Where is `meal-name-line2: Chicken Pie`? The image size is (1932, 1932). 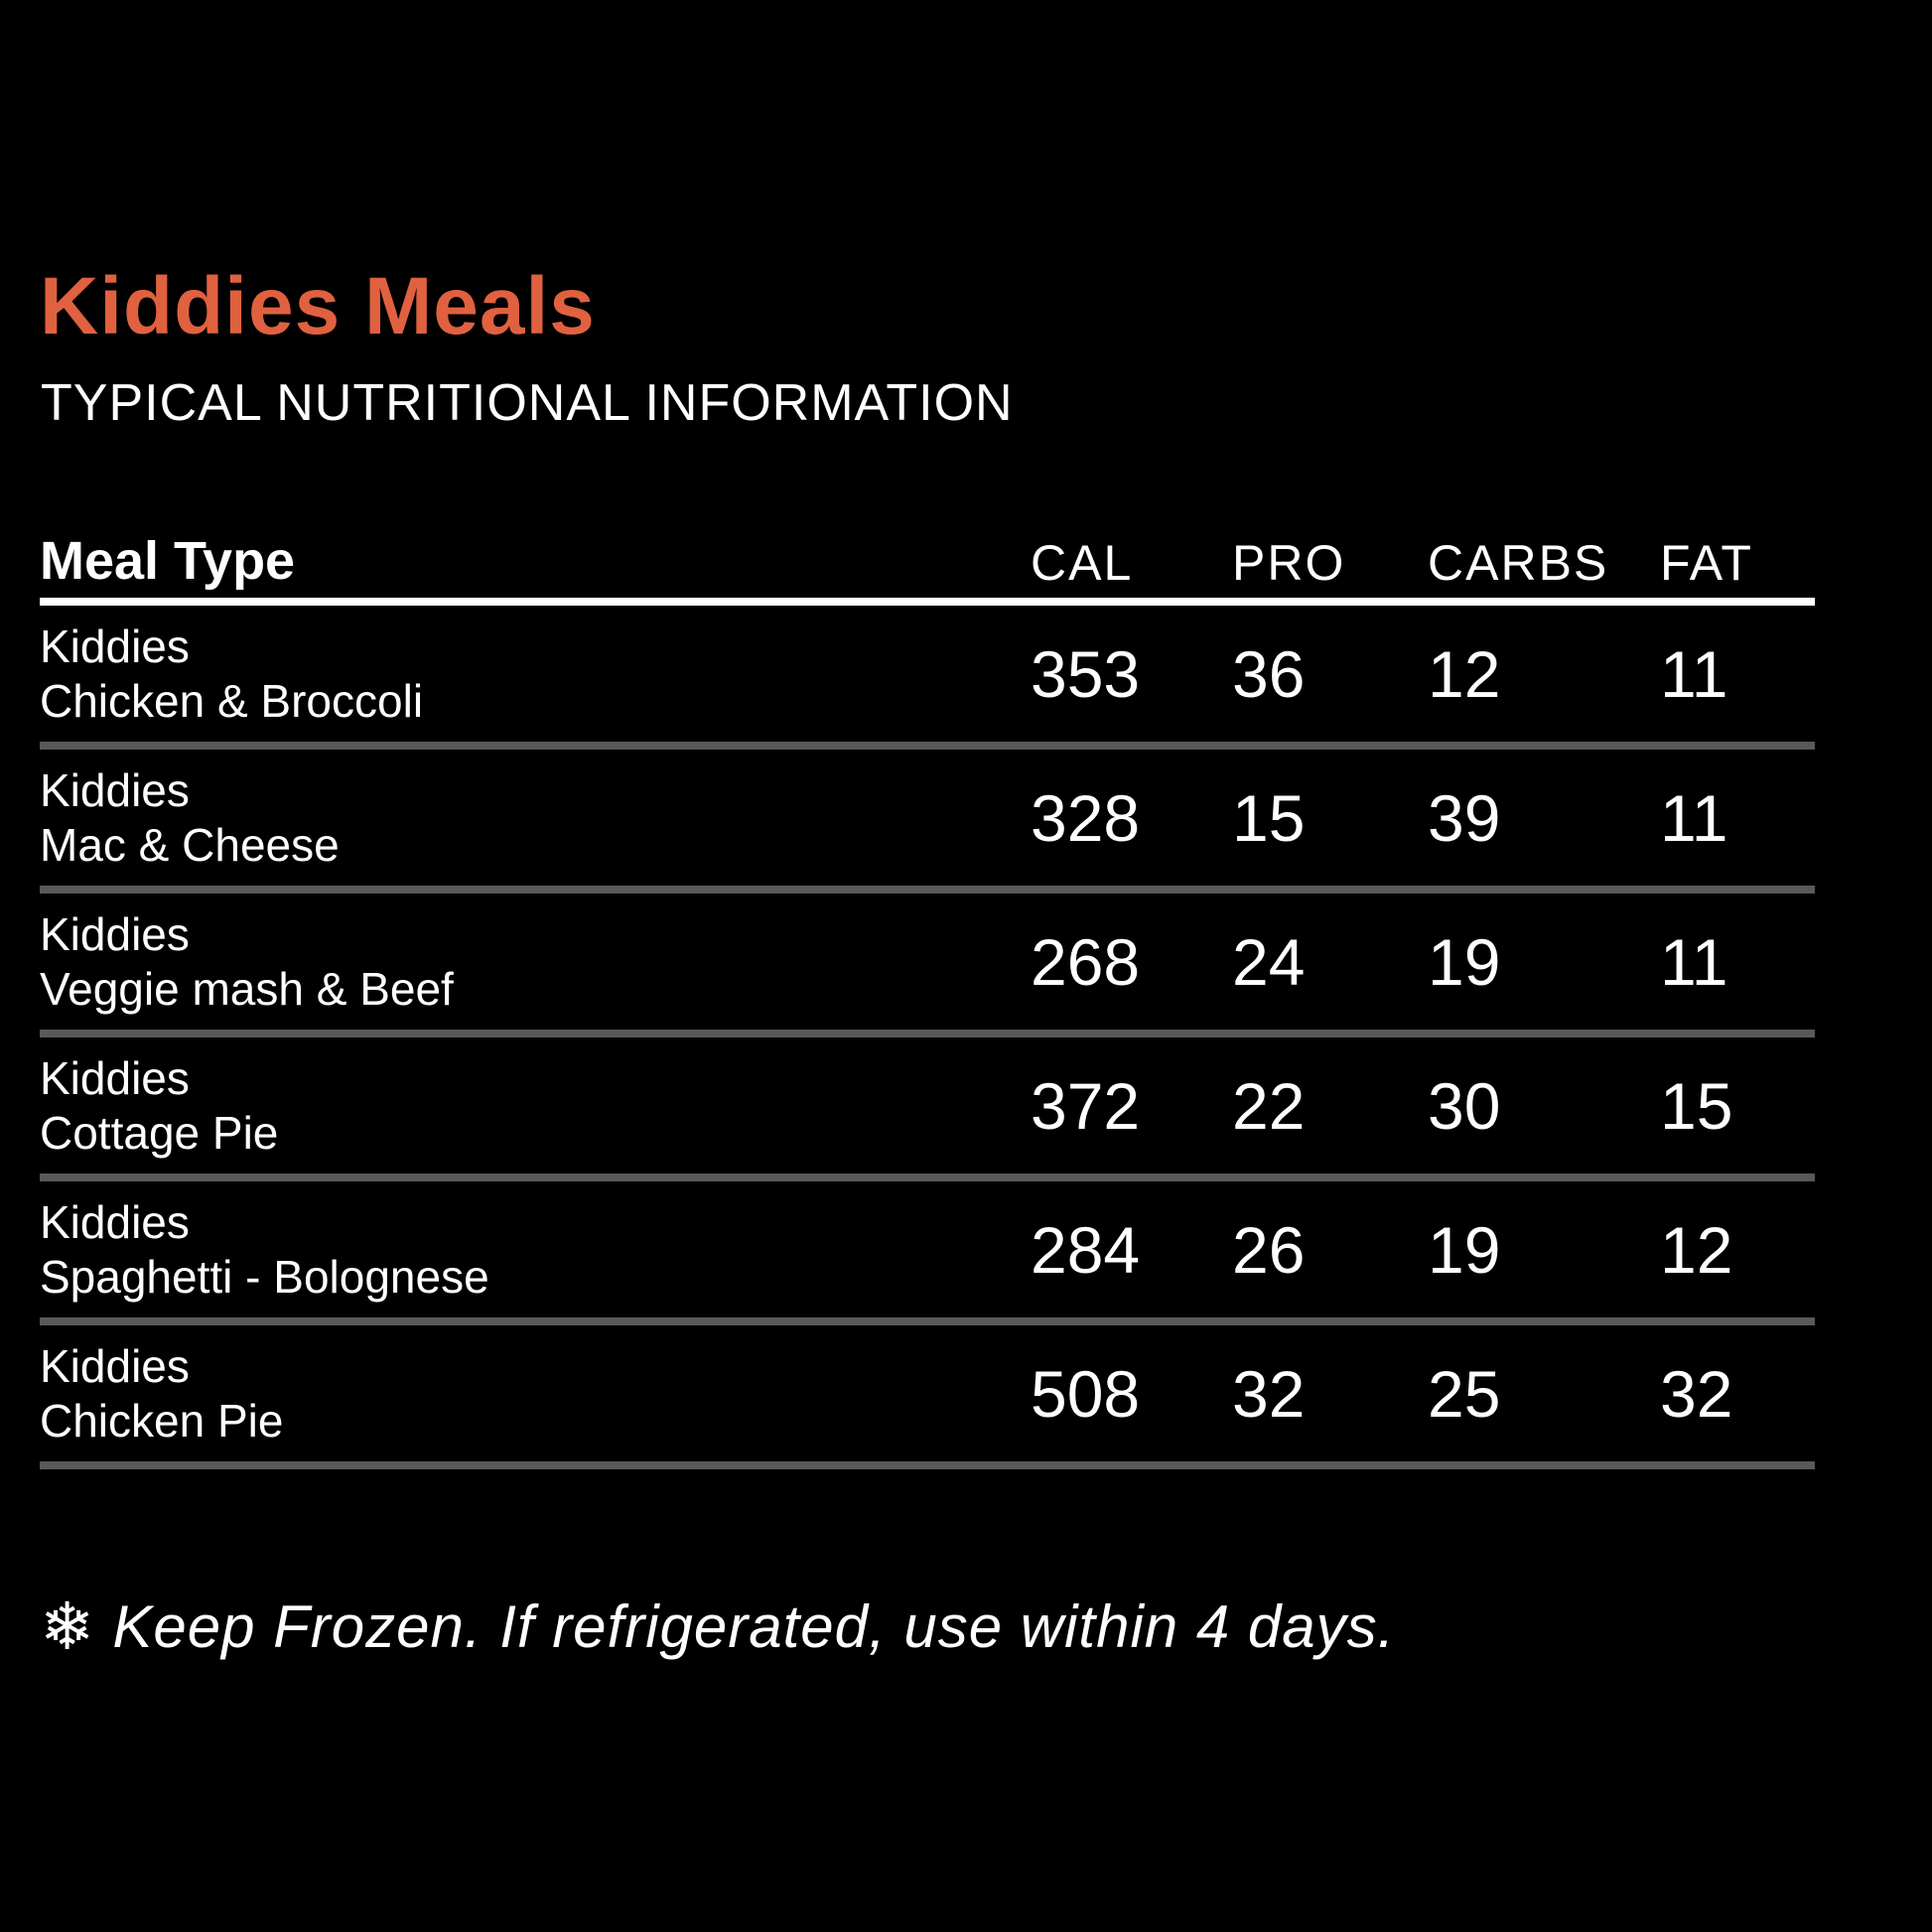 meal-name-line2: Chicken Pie is located at coordinates (162, 1420).